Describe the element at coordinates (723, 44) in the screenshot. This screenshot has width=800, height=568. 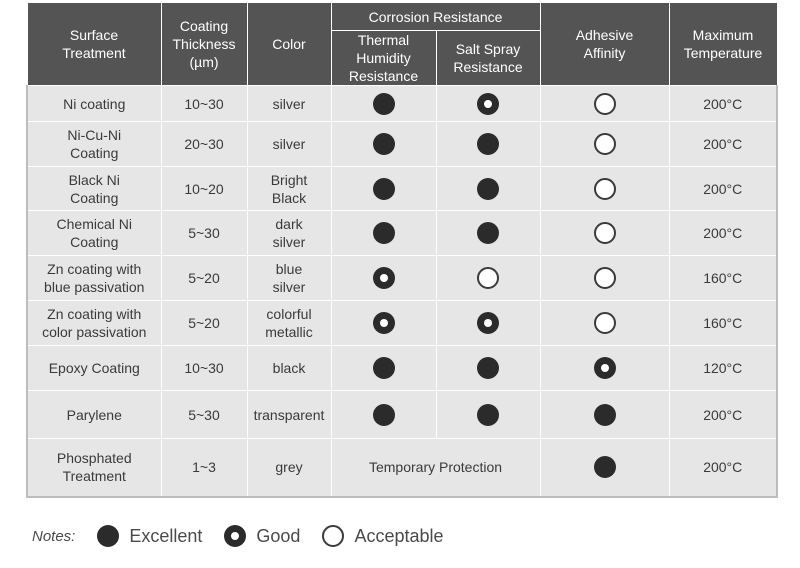
I see `header-max-temperature: Maximum Temperature` at that location.